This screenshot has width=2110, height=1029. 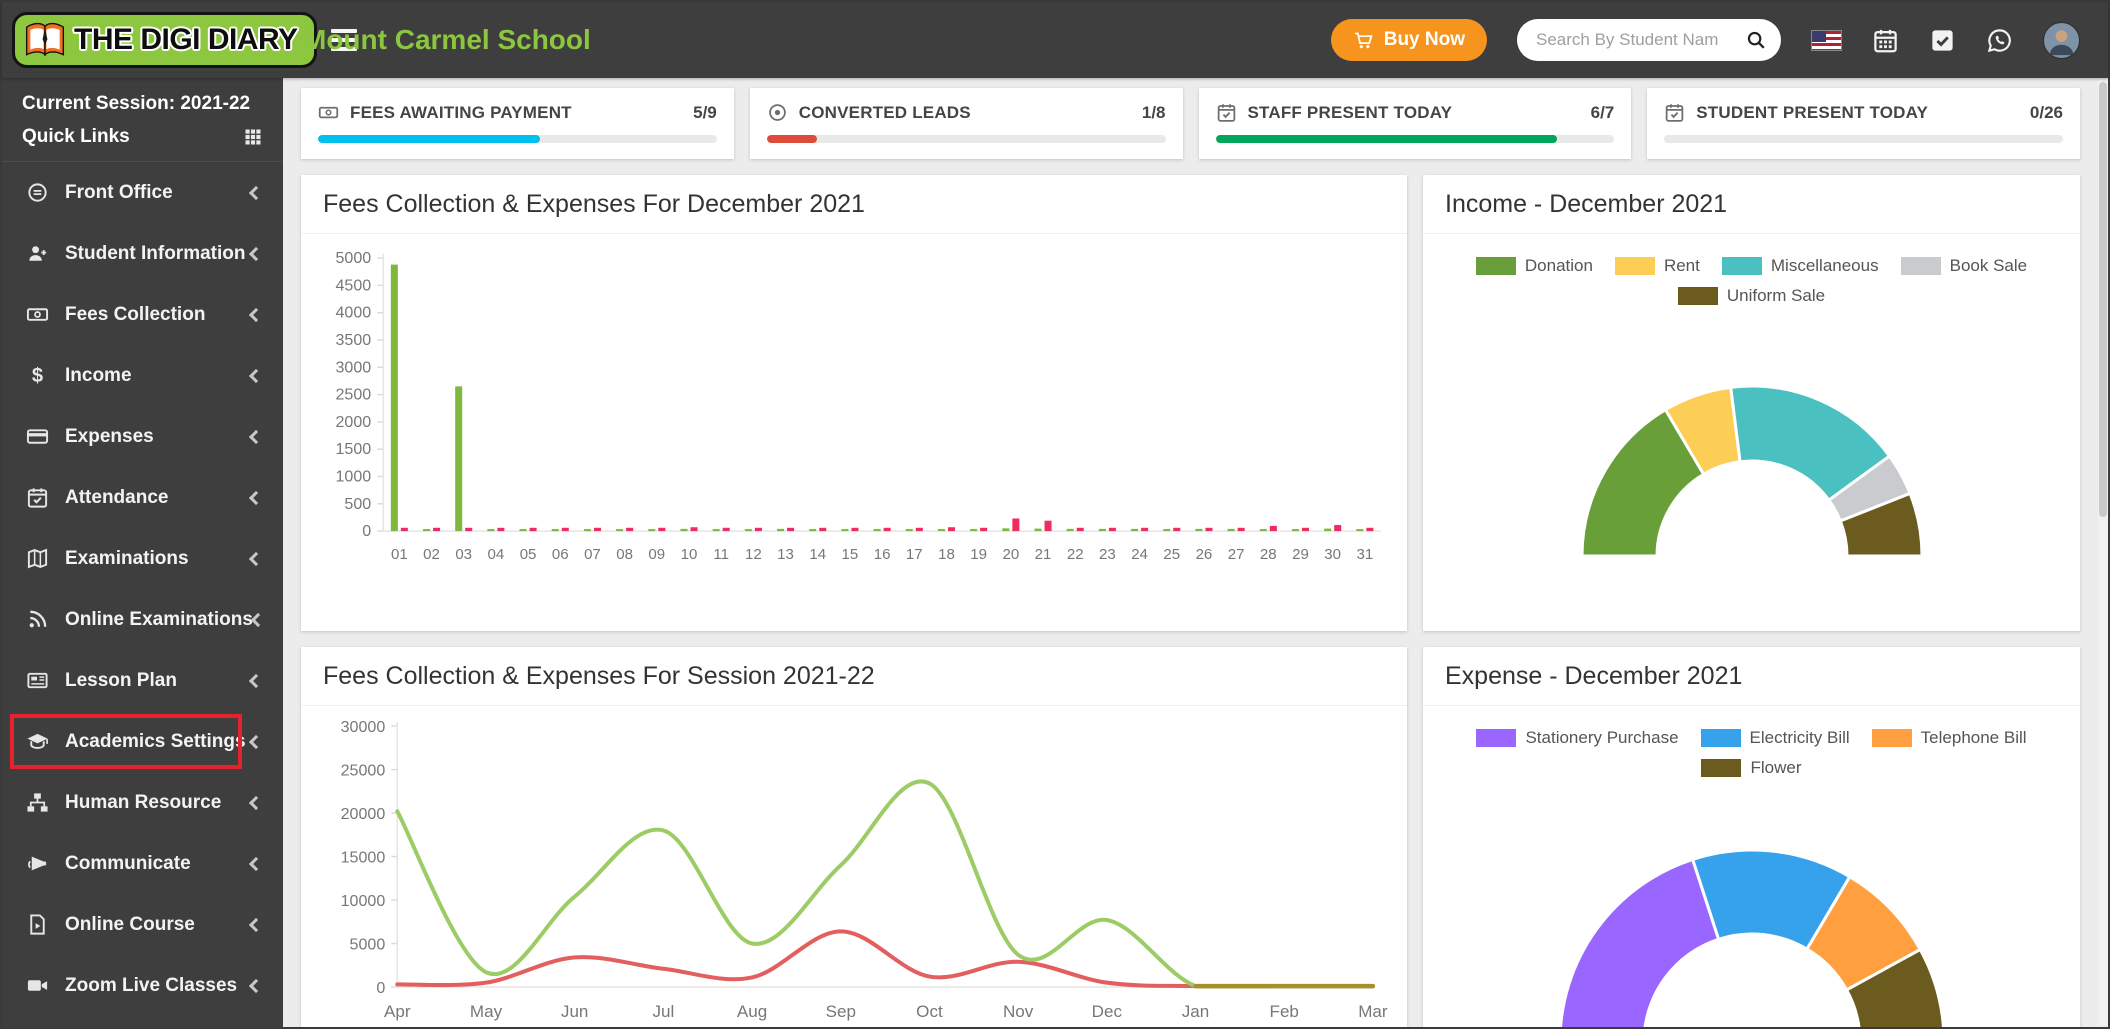 What do you see at coordinates (37, 375) in the screenshot?
I see `dollar-icon` at bounding box center [37, 375].